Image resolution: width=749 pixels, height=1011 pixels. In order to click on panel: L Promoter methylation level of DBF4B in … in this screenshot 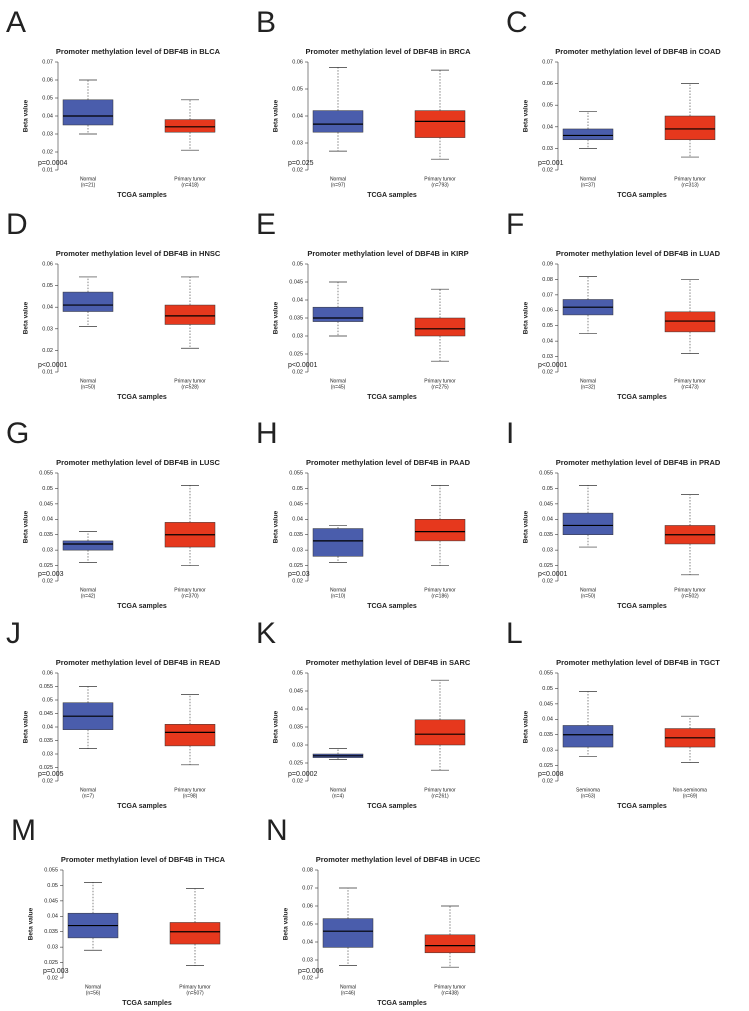, I will do `click(613, 713)`.